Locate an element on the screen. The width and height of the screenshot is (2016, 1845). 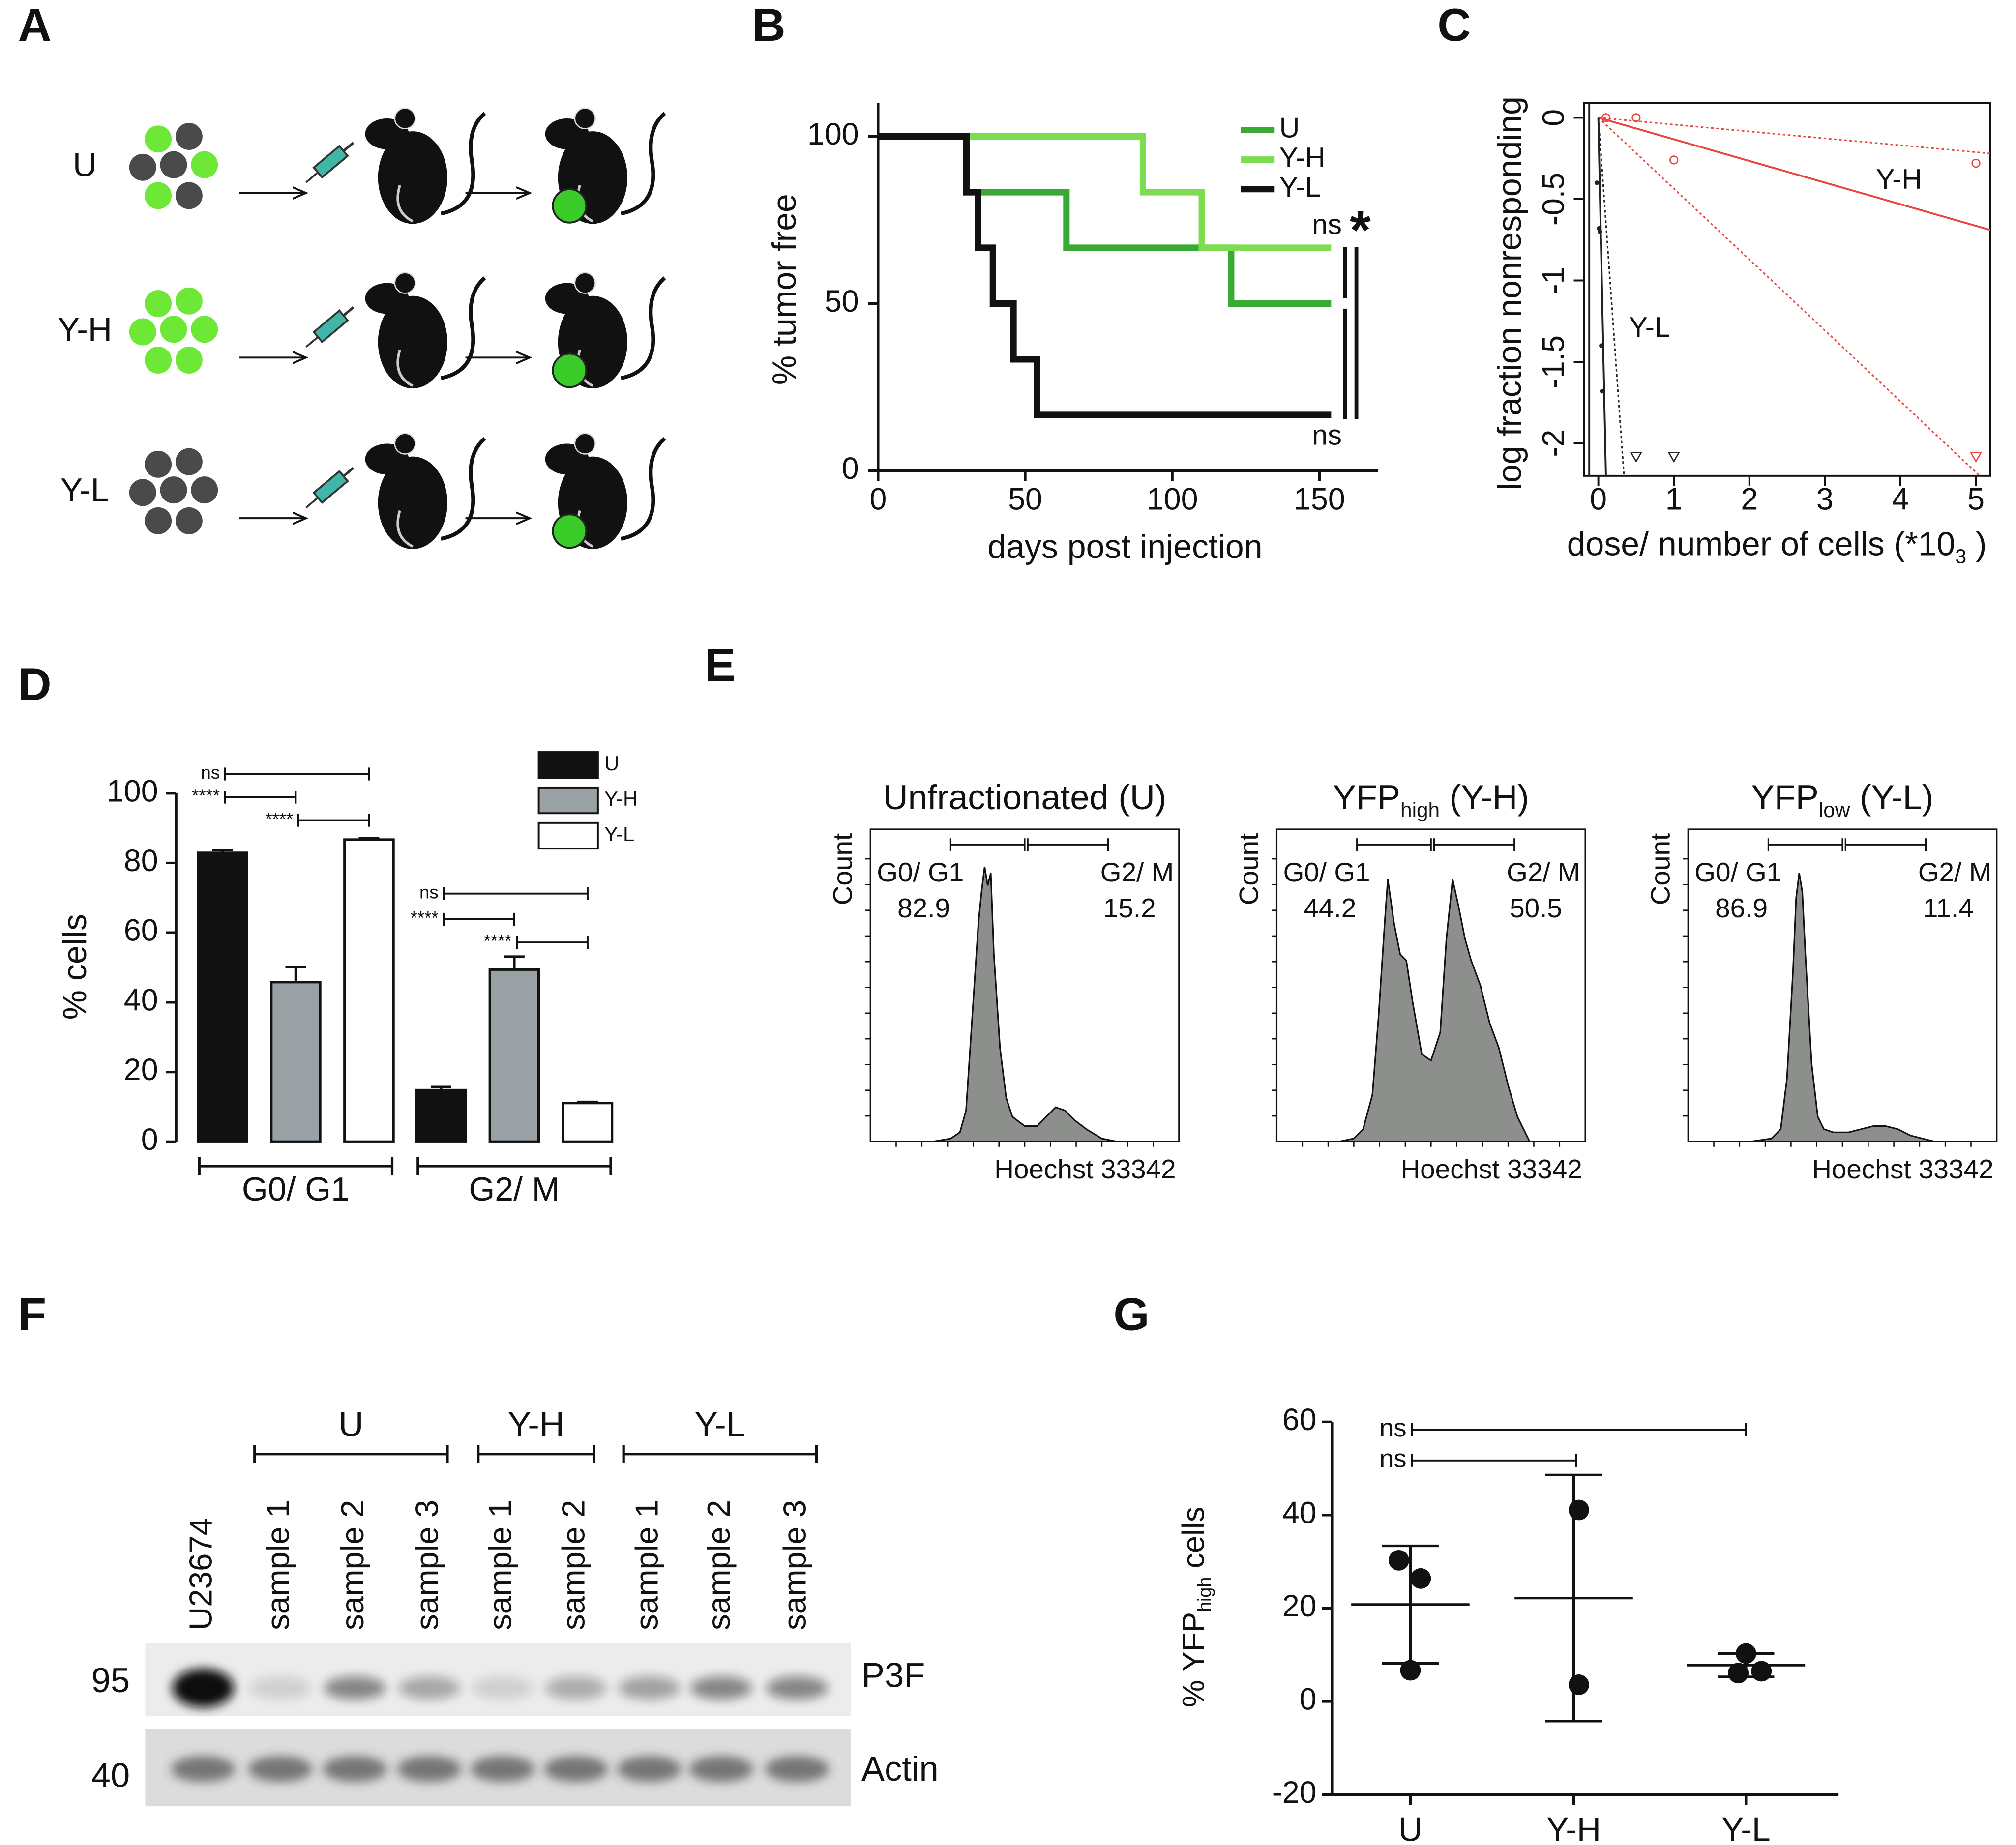
lane-label: sample 2 is located at coordinates (574, 1565).